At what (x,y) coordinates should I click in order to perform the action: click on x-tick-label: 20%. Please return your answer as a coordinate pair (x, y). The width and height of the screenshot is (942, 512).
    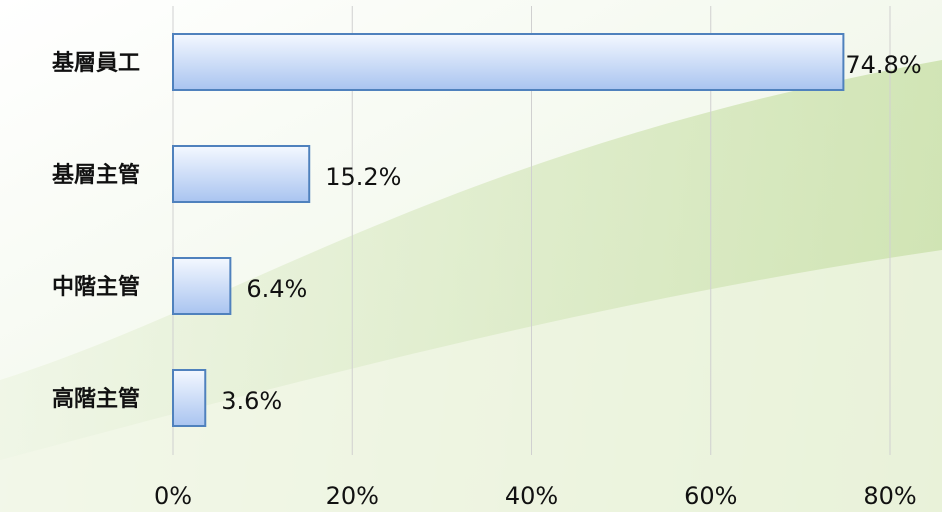
    Looking at the image, I should click on (352, 496).